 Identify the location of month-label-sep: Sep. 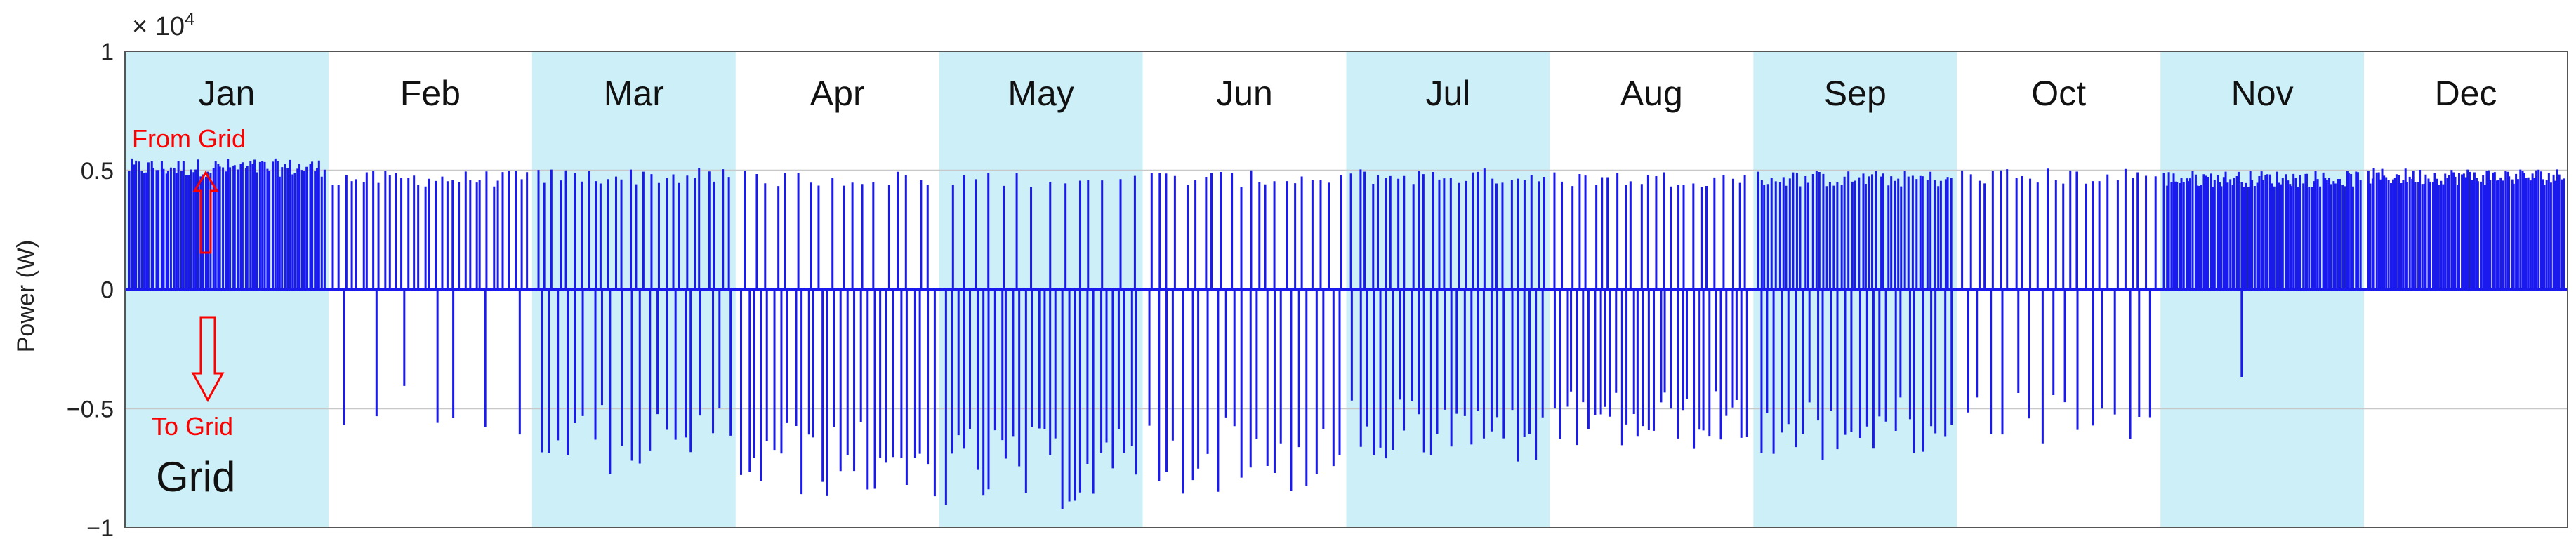
(1855, 93).